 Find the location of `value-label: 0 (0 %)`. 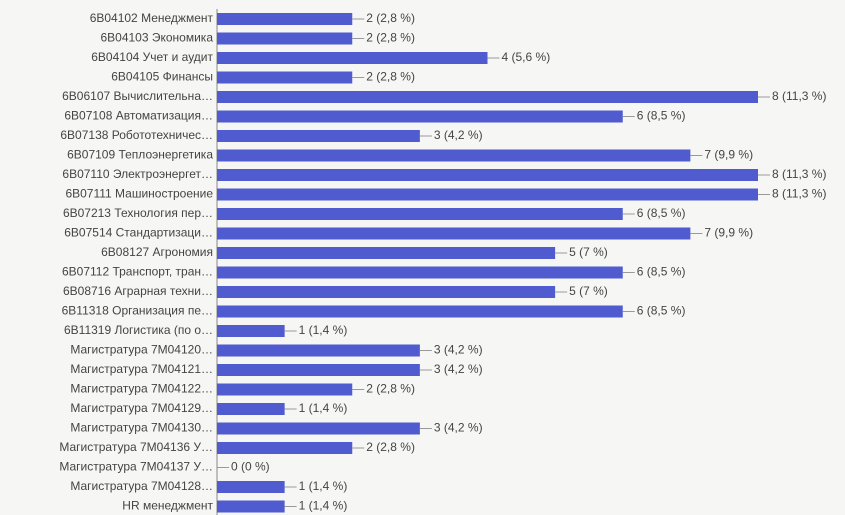

value-label: 0 (0 %) is located at coordinates (250, 467).